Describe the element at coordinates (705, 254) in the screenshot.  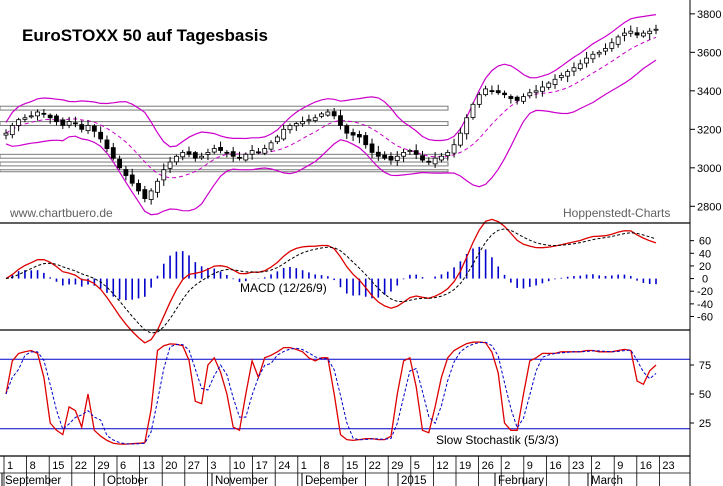
I see `macd-tick-label: 40` at that location.